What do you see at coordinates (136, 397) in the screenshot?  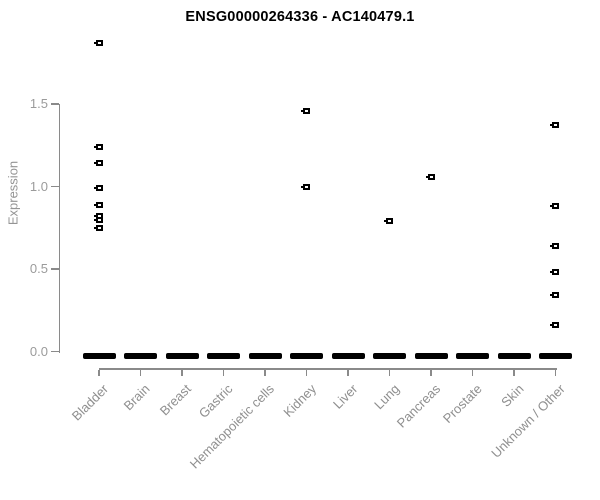 I see `x-category-label: Brain` at bounding box center [136, 397].